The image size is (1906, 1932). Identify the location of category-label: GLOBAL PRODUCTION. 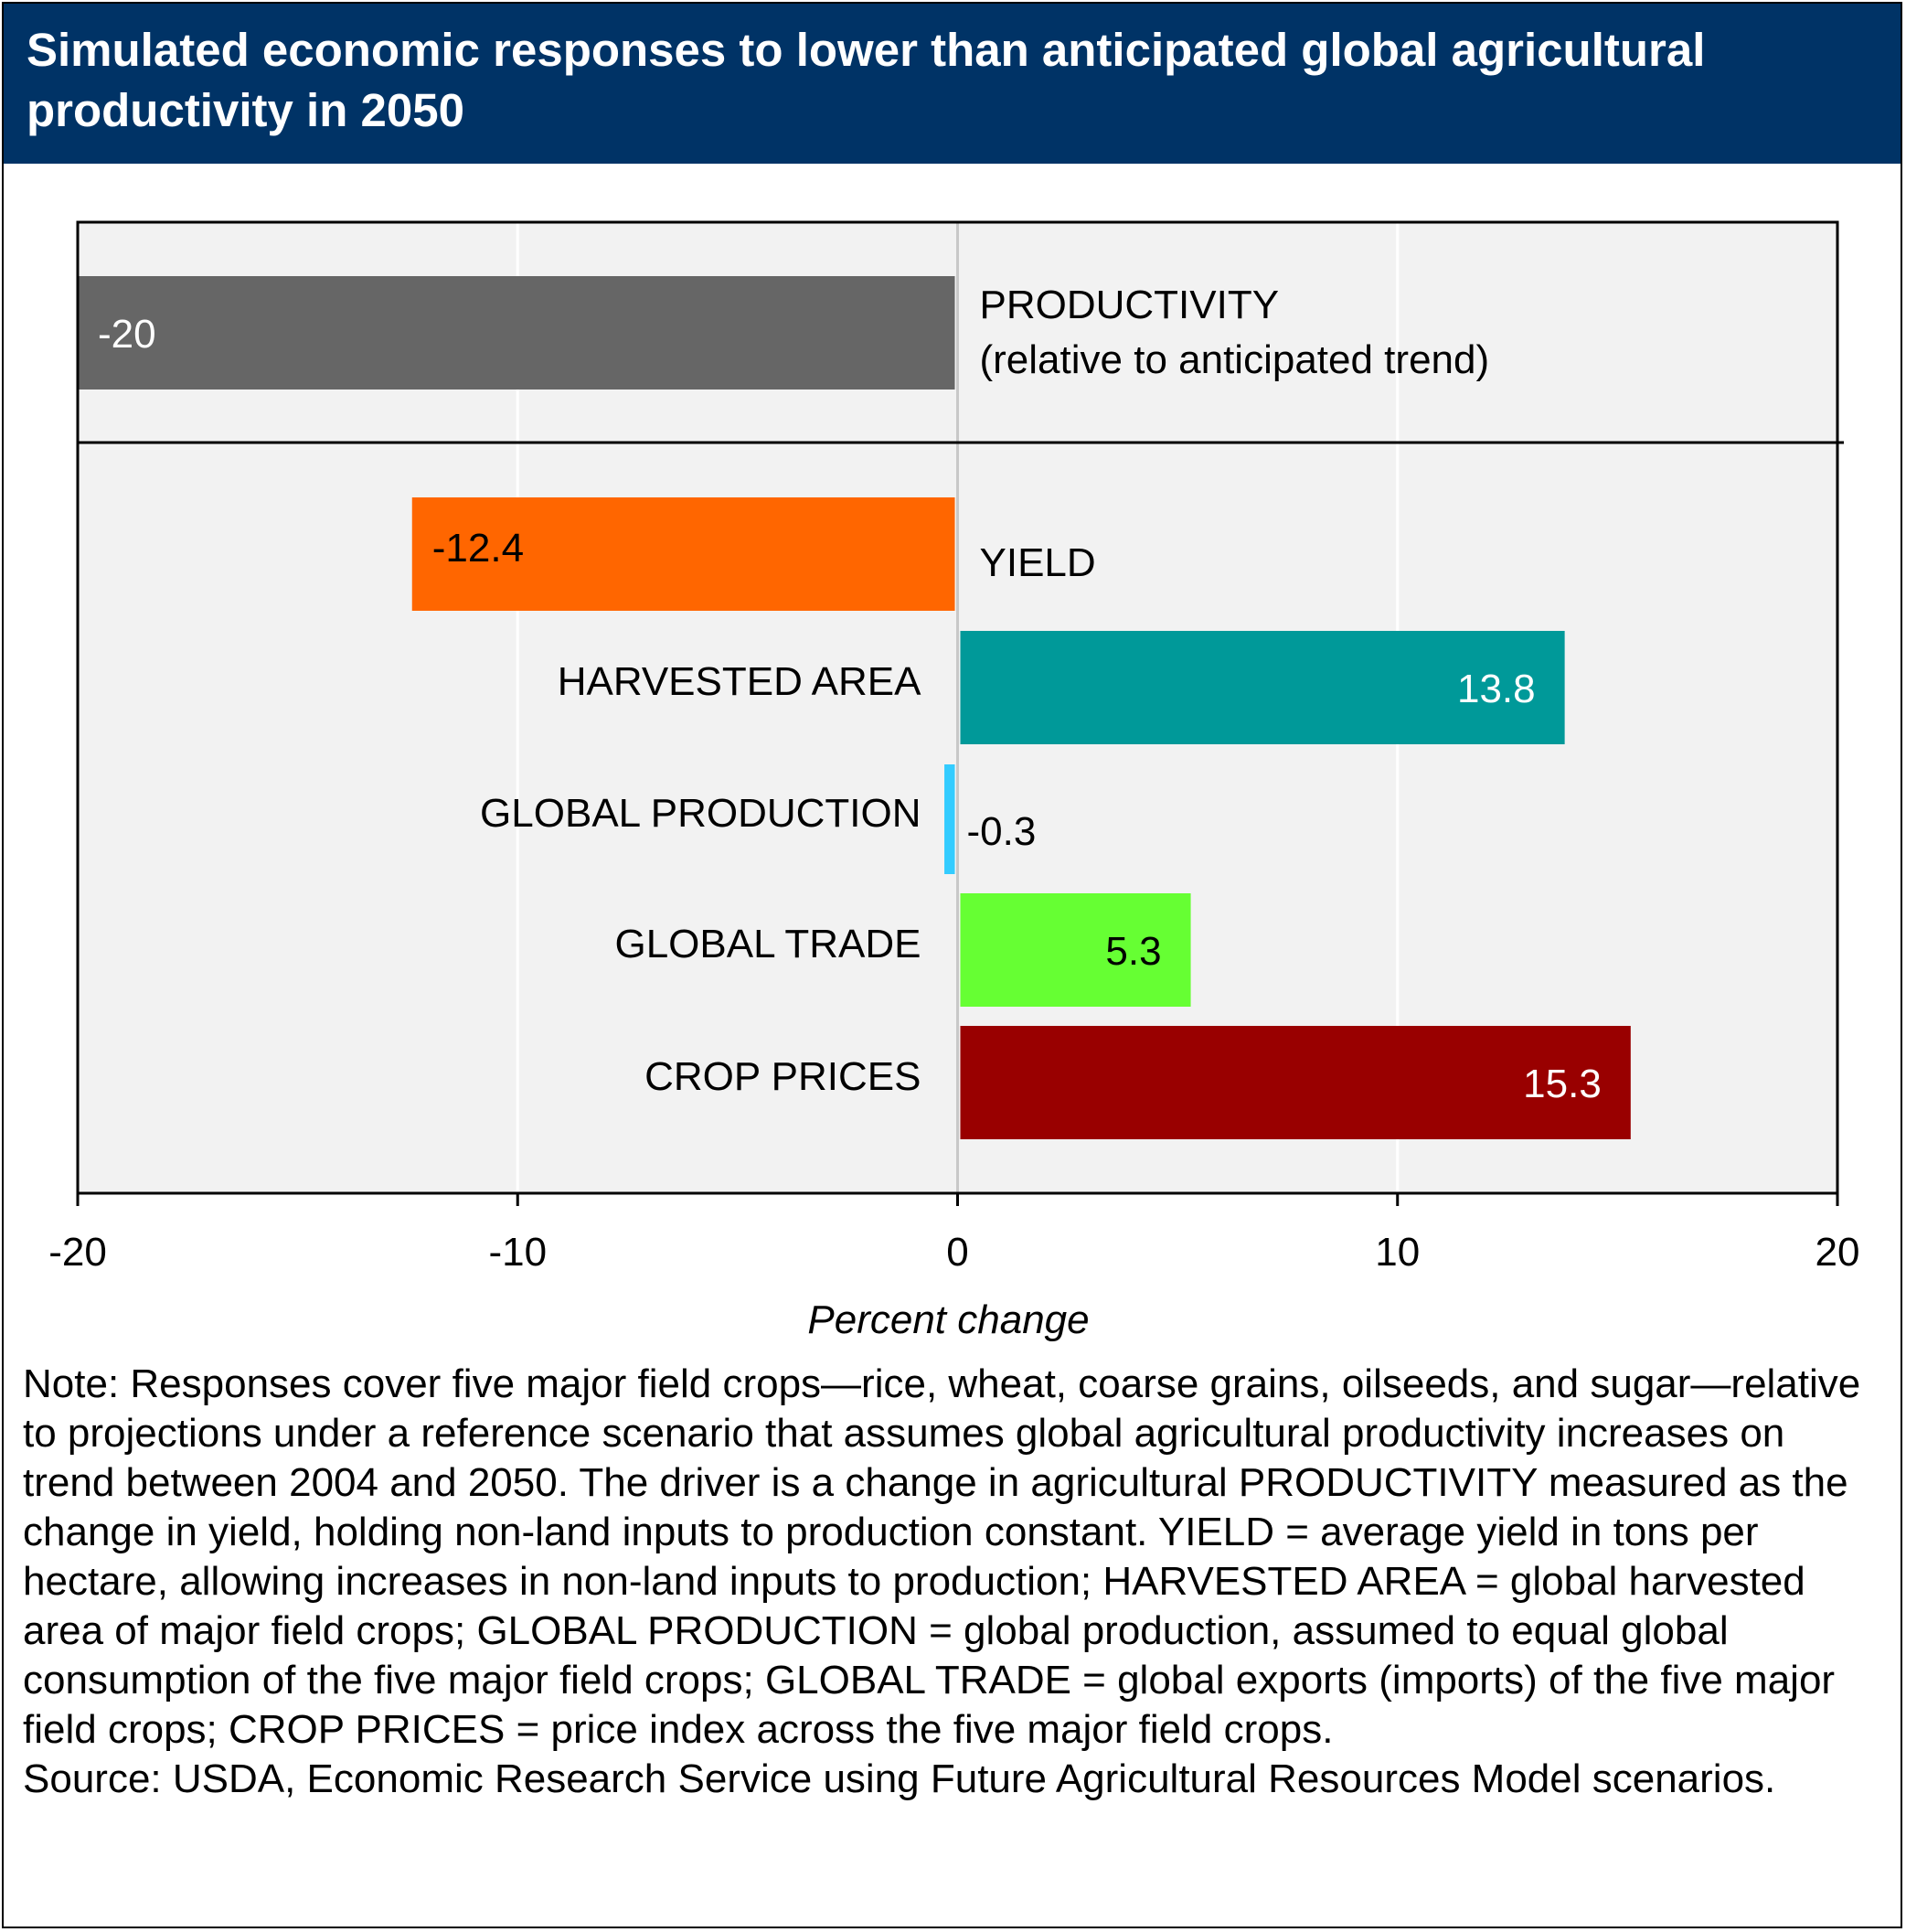
(700, 813).